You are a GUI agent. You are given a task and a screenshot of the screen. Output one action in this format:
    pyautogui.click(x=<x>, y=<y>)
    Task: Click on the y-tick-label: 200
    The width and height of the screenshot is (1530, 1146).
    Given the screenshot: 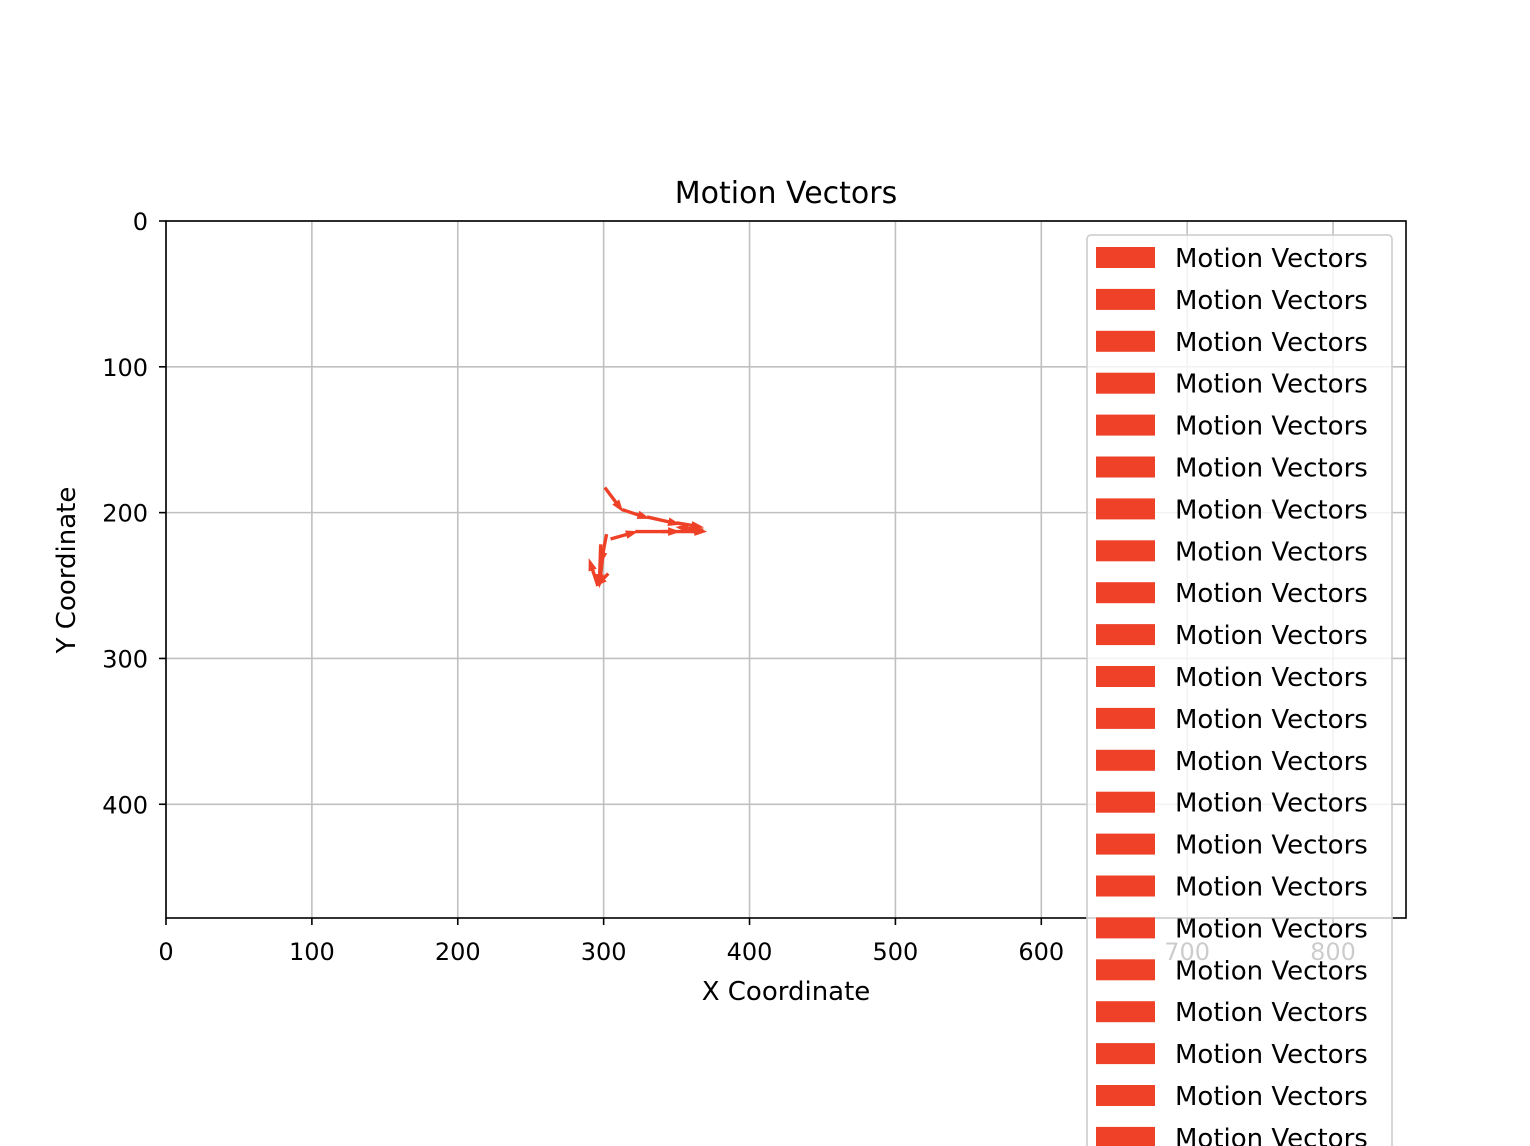 What is the action you would take?
    pyautogui.click(x=125, y=514)
    